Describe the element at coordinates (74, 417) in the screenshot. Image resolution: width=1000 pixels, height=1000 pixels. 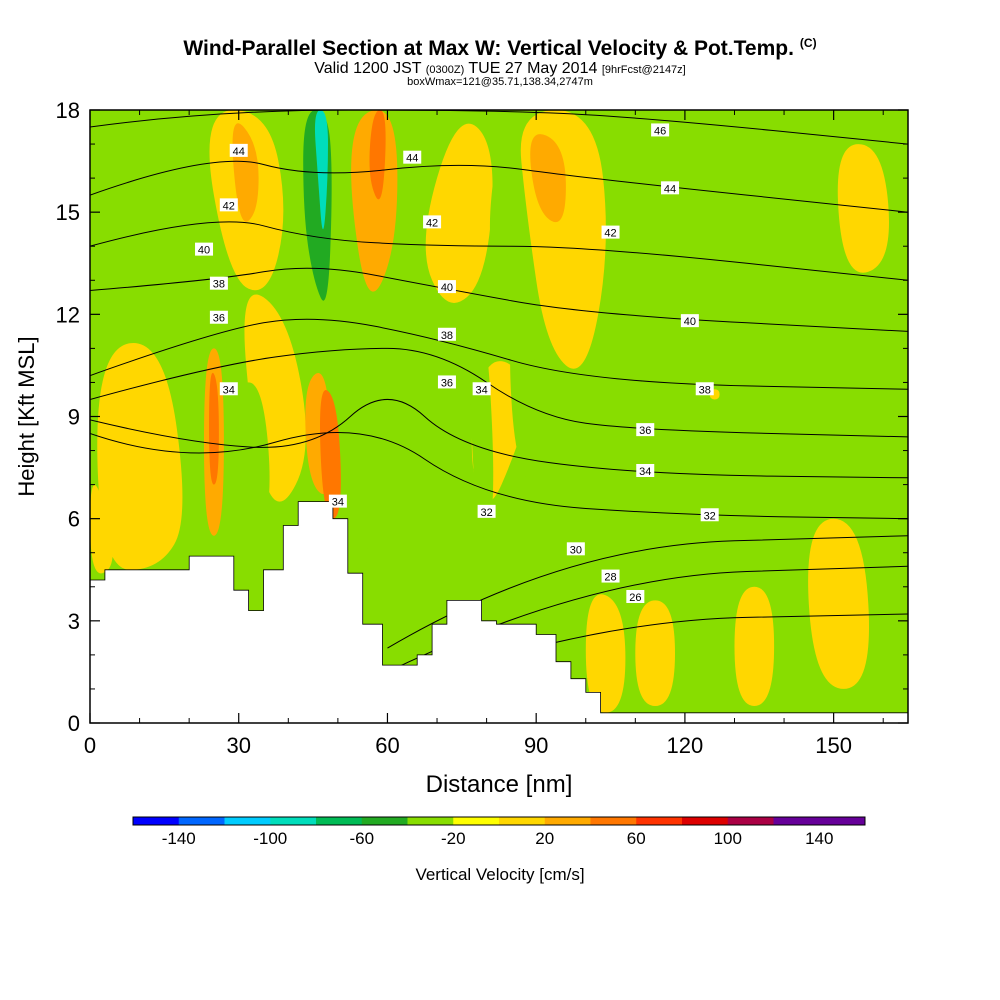
I see `y-tick-label: 9` at that location.